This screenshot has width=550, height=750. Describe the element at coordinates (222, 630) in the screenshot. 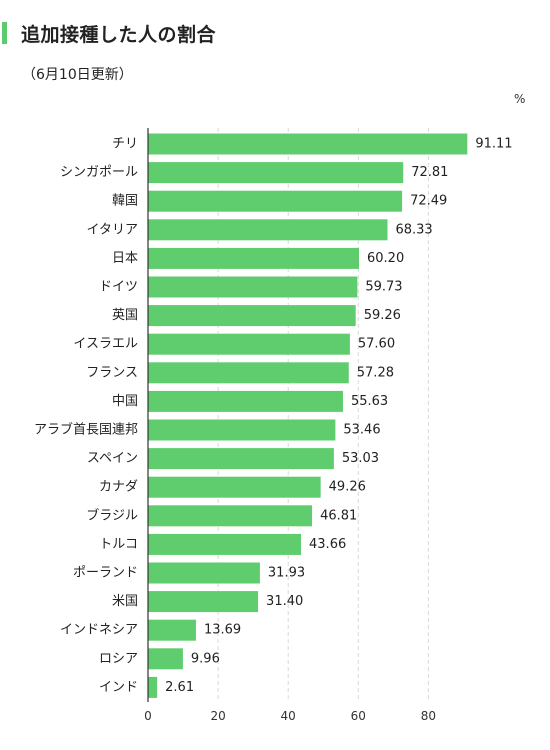

I see `value-label: 13.69` at that location.